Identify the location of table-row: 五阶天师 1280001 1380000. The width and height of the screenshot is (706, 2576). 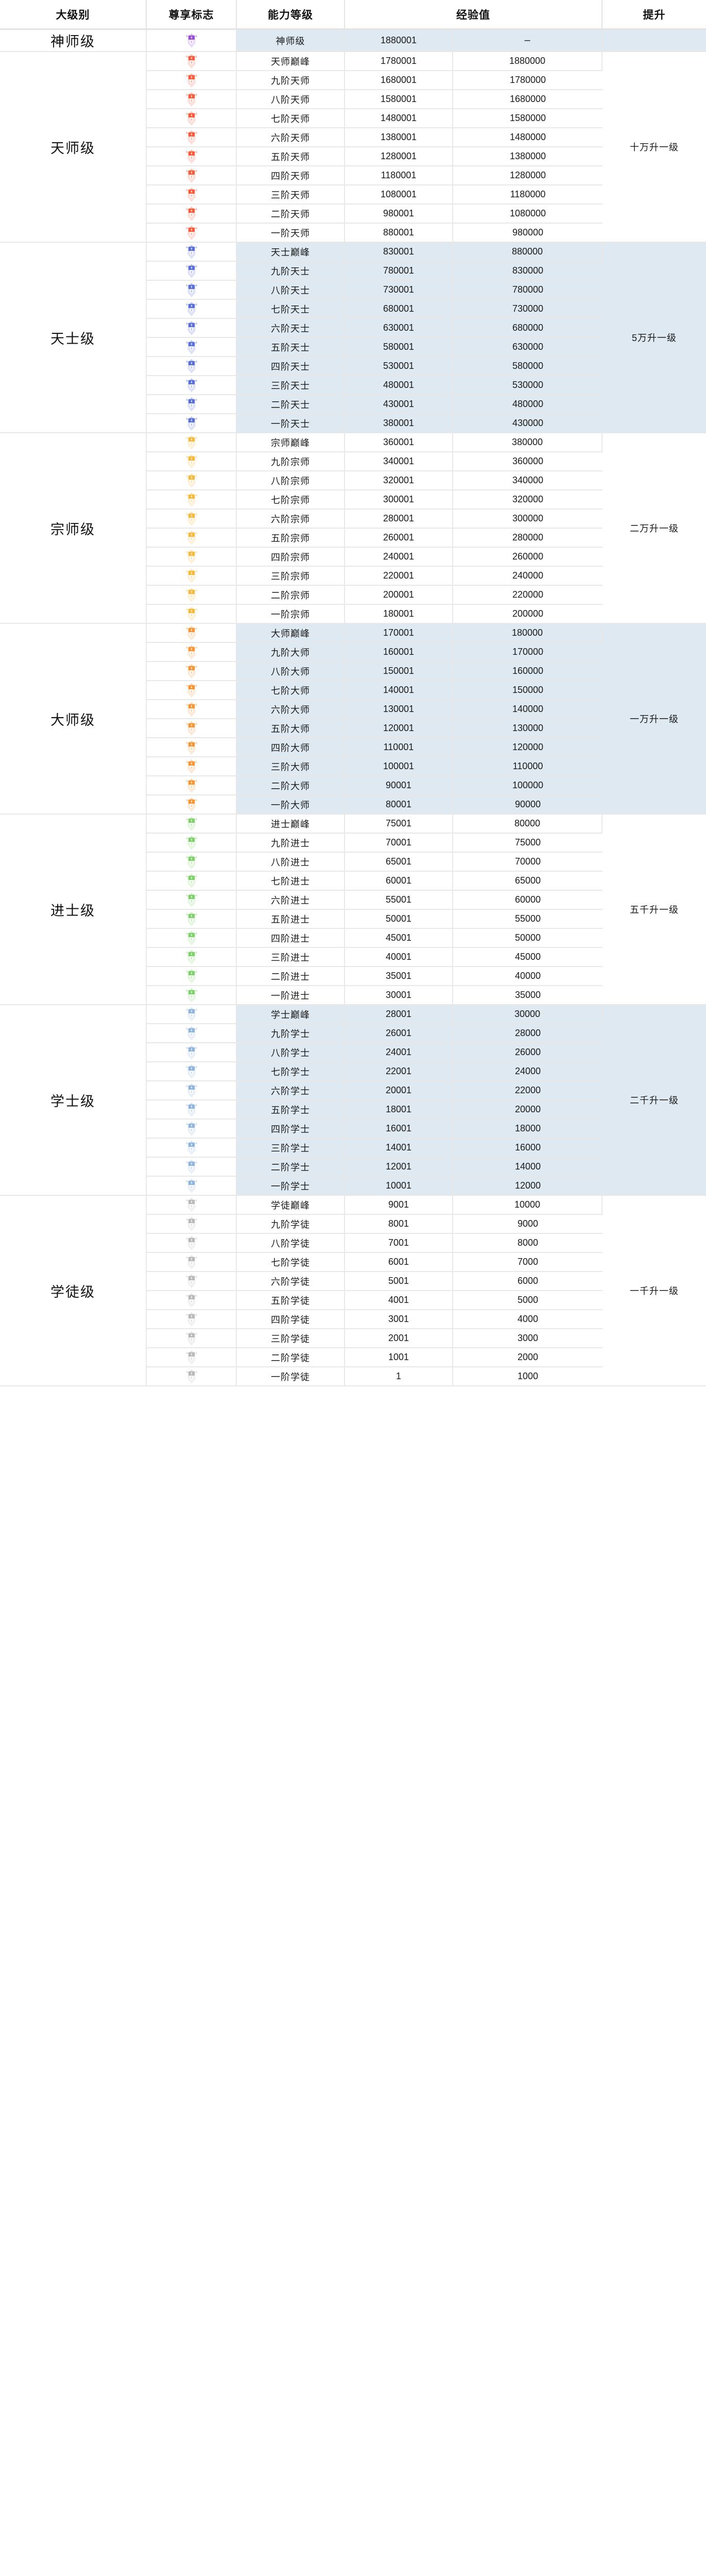
(353, 156).